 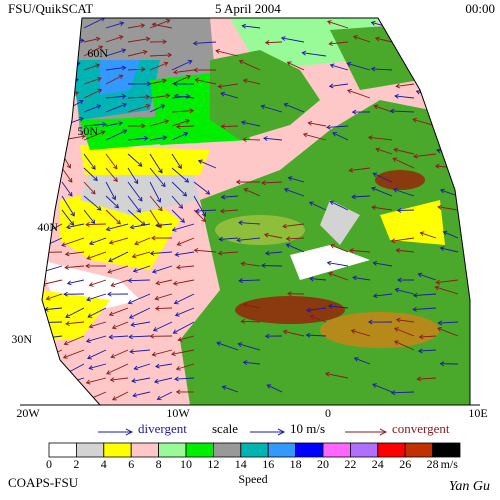 I want to click on colorbar-tick: 2, so click(x=76, y=464).